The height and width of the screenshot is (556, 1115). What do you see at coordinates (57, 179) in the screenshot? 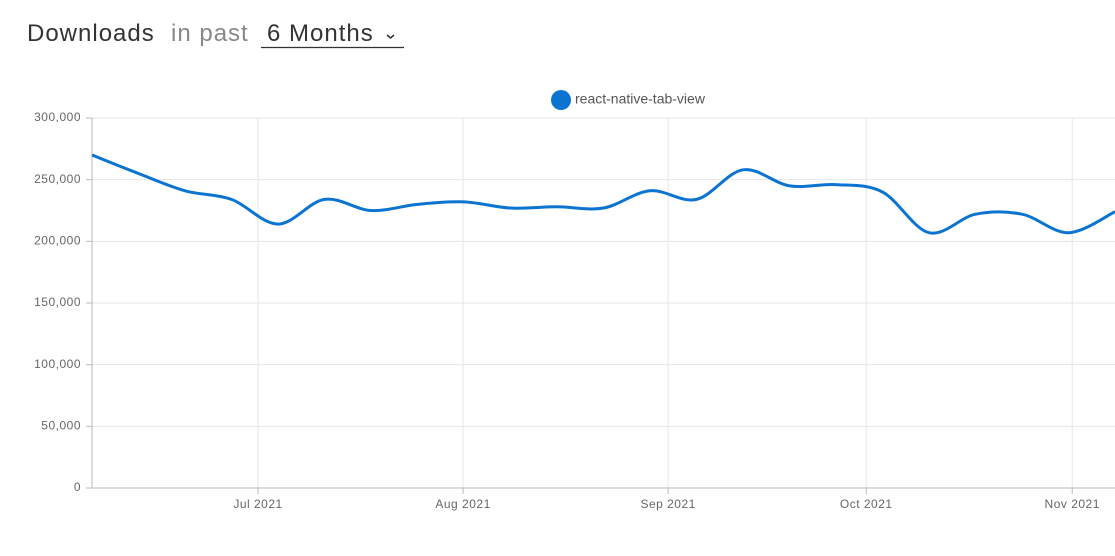
I see `y-tick-label: 250,000` at bounding box center [57, 179].